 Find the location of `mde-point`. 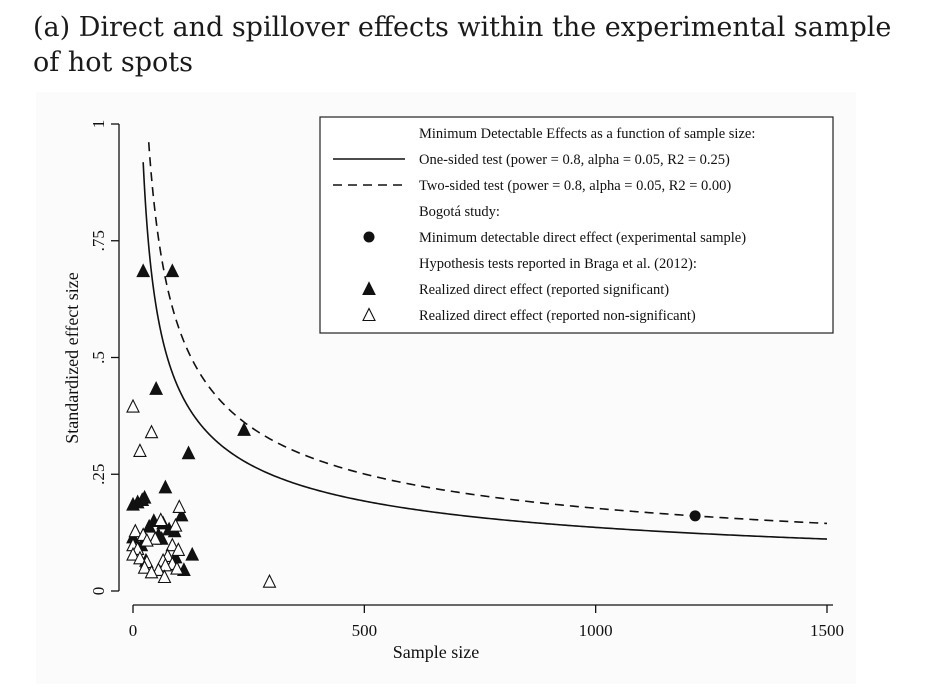

mde-point is located at coordinates (695, 516).